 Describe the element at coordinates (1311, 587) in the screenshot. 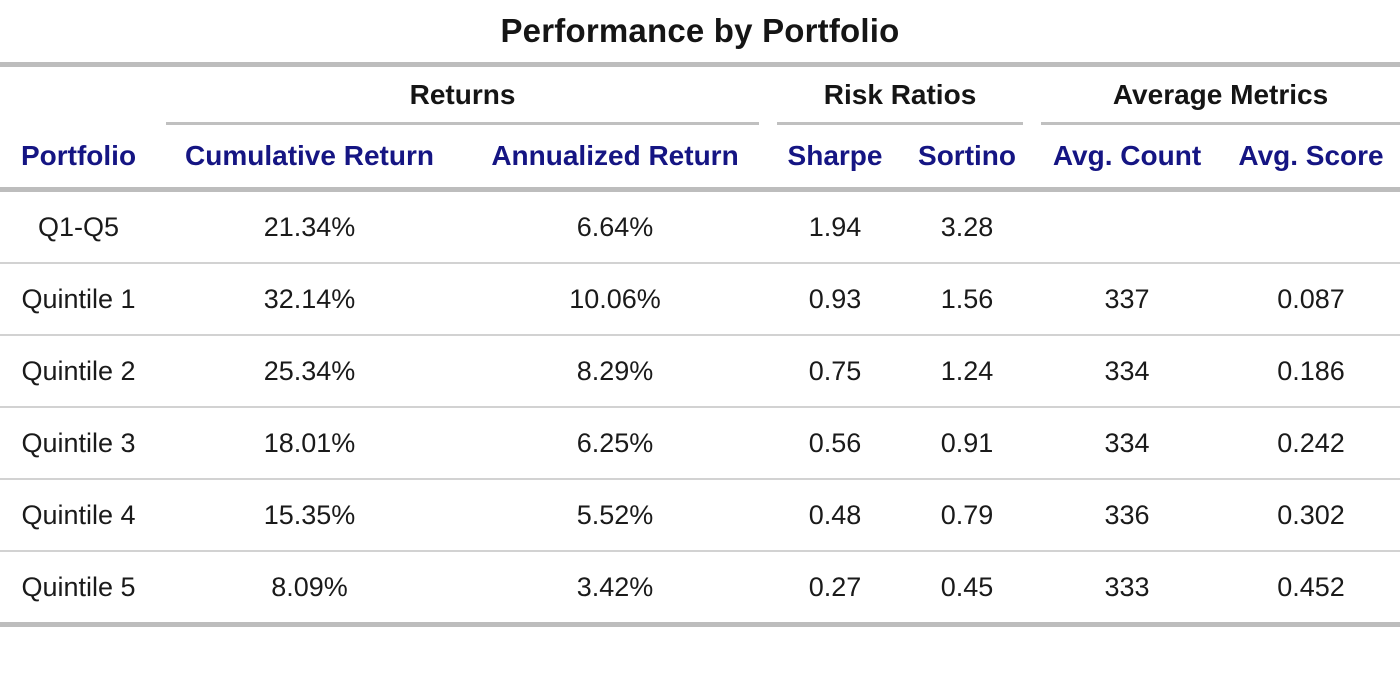

I see `table-cell: 0.452` at that location.